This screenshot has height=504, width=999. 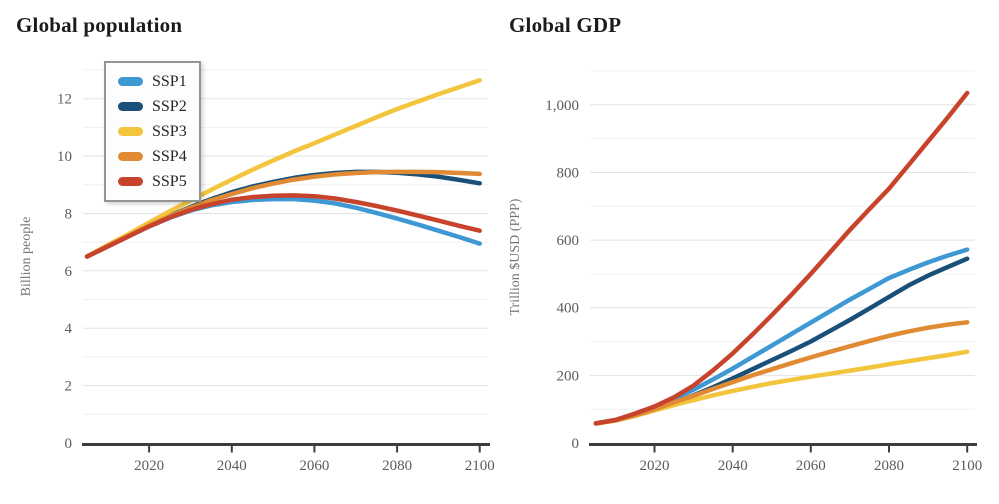 What do you see at coordinates (568, 309) in the screenshot?
I see `y-tick-label-gdp: 400` at bounding box center [568, 309].